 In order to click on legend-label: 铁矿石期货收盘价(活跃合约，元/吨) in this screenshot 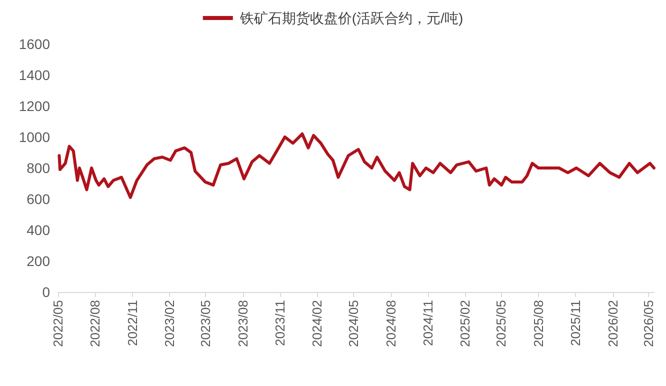, I will do `click(351, 18)`.